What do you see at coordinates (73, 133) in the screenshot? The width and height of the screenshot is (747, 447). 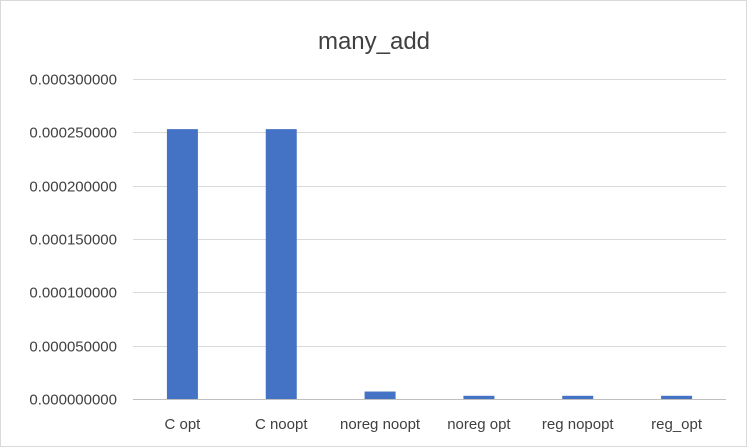 I see `y-tick-label: 0.000250000` at bounding box center [73, 133].